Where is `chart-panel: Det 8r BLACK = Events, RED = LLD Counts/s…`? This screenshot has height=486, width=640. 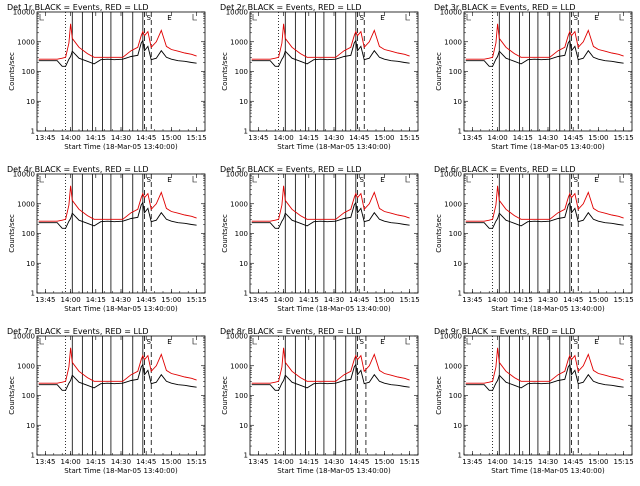
chart-panel: Det 8r BLACK = Events, RED = LLD Counts/s… is located at coordinates (320, 401).